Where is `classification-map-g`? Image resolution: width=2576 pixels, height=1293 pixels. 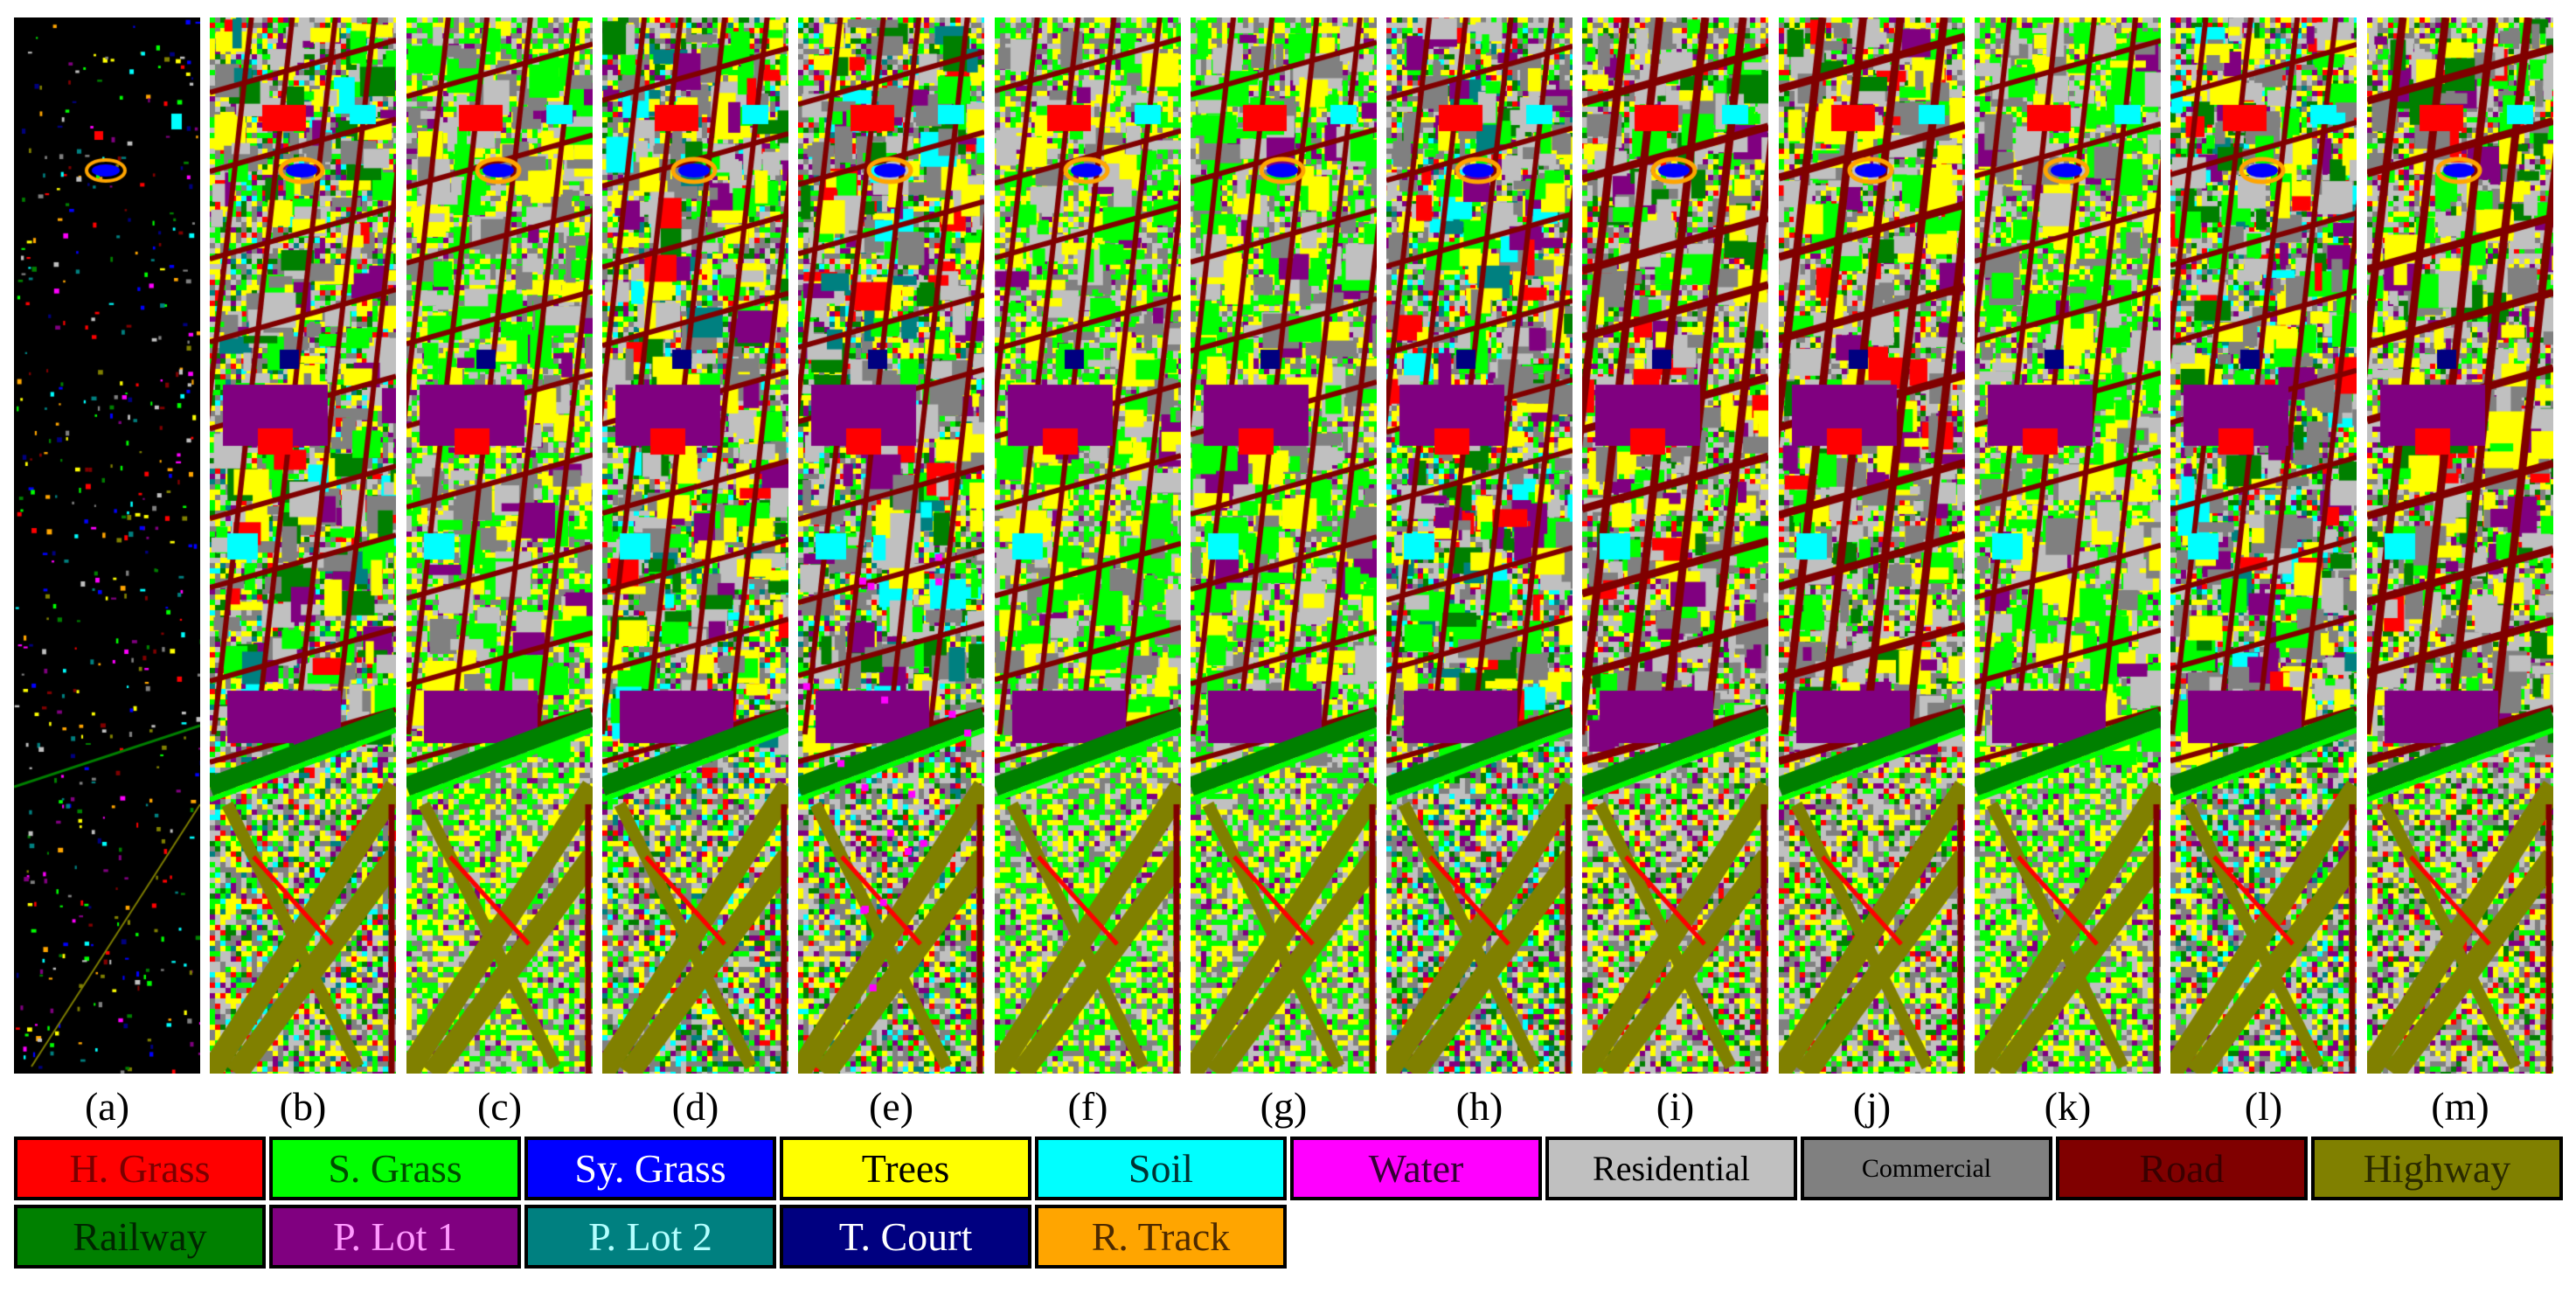
classification-map-g is located at coordinates (1284, 546).